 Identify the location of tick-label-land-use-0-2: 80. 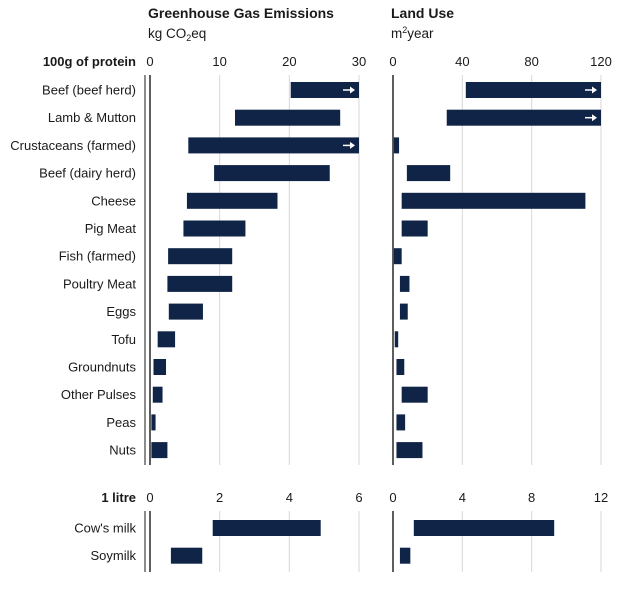
(531, 61).